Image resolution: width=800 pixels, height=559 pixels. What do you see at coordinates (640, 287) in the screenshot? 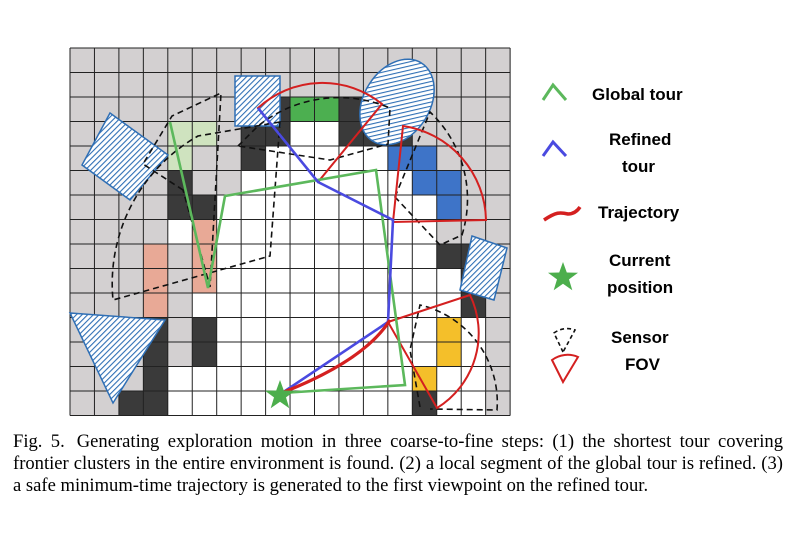
I see `legend-current-position-label-2: position` at bounding box center [640, 287].